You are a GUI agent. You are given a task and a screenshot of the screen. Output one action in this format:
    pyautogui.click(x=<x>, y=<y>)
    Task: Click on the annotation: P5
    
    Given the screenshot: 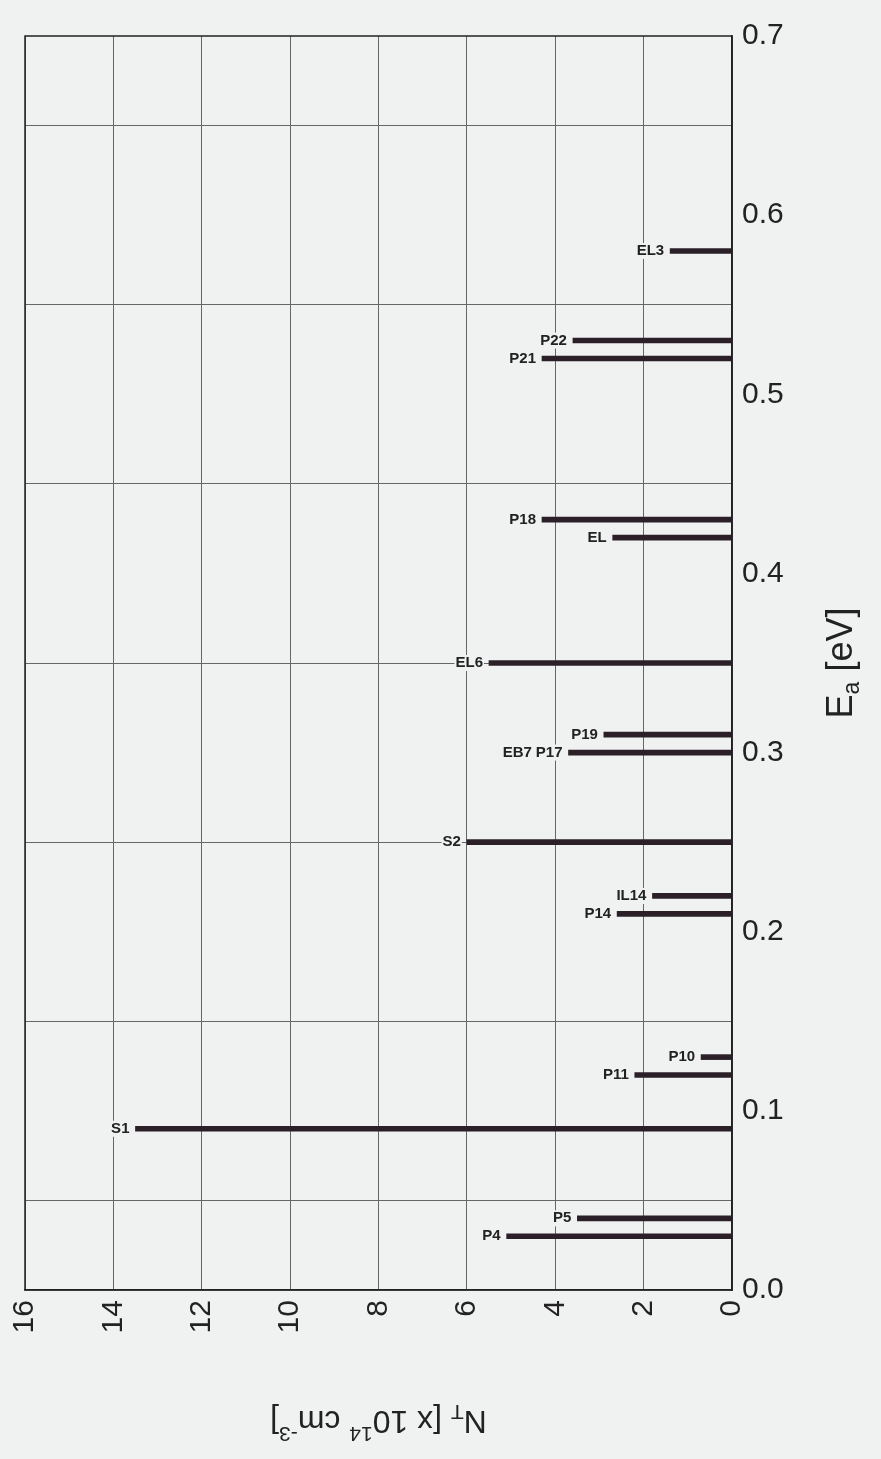 What is the action you would take?
    pyautogui.click(x=562, y=1217)
    